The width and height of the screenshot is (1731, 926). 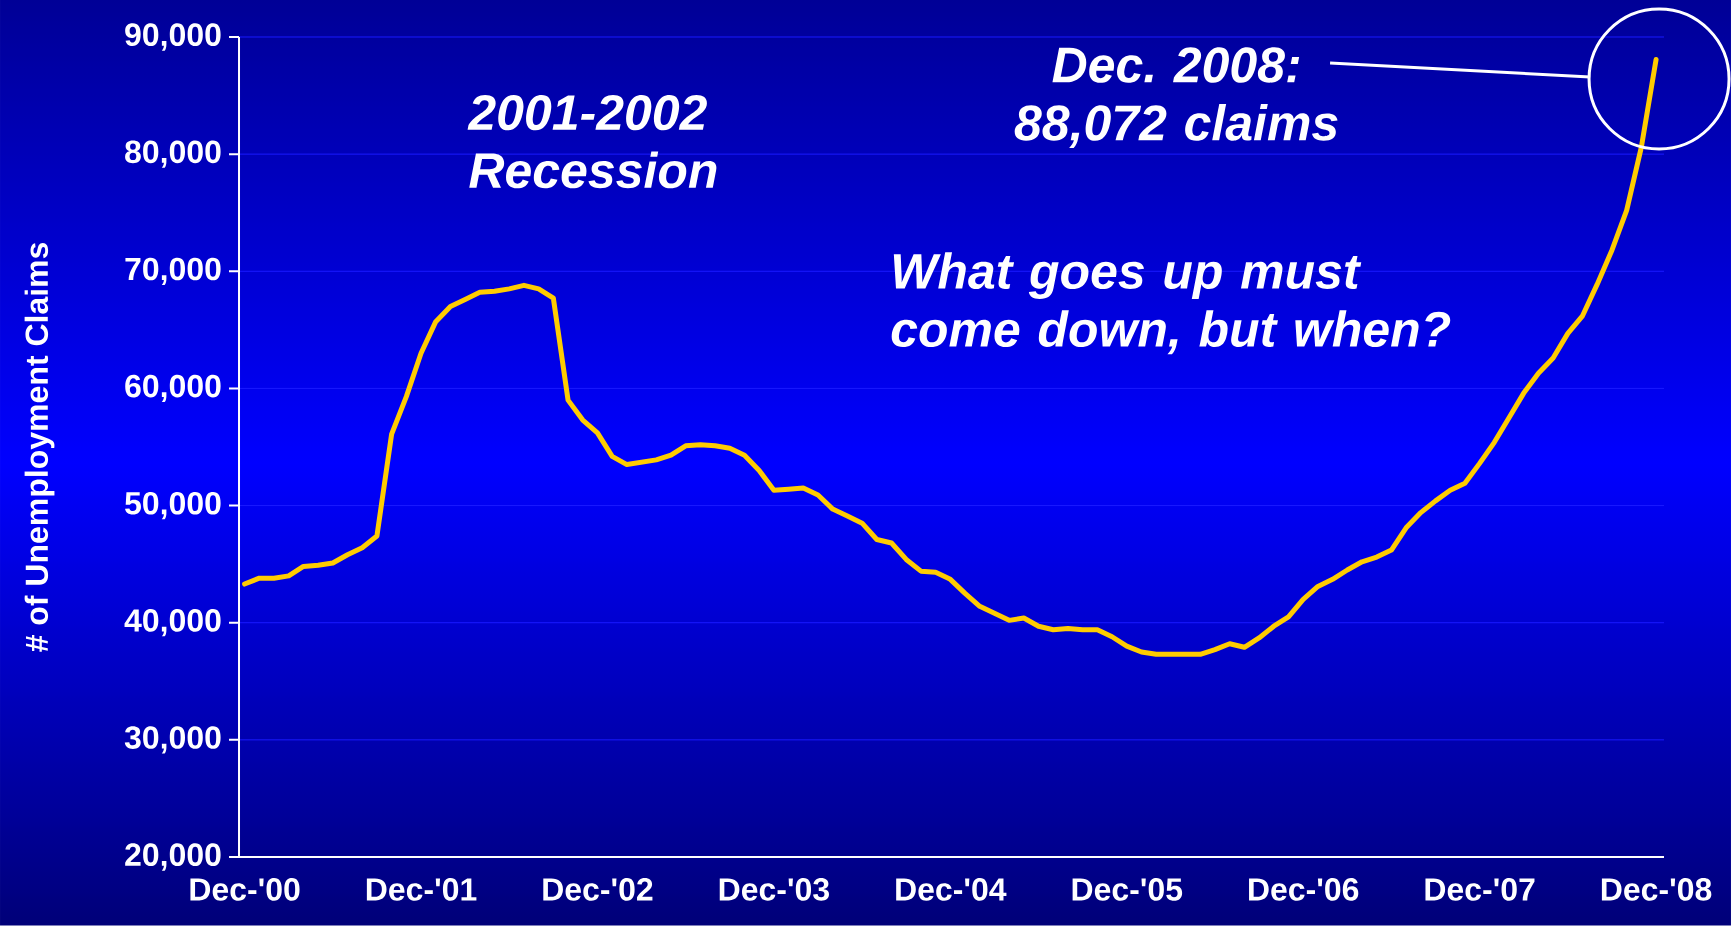 What do you see at coordinates (421, 889) in the screenshot?
I see `x-tick-label: Dec-'01` at bounding box center [421, 889].